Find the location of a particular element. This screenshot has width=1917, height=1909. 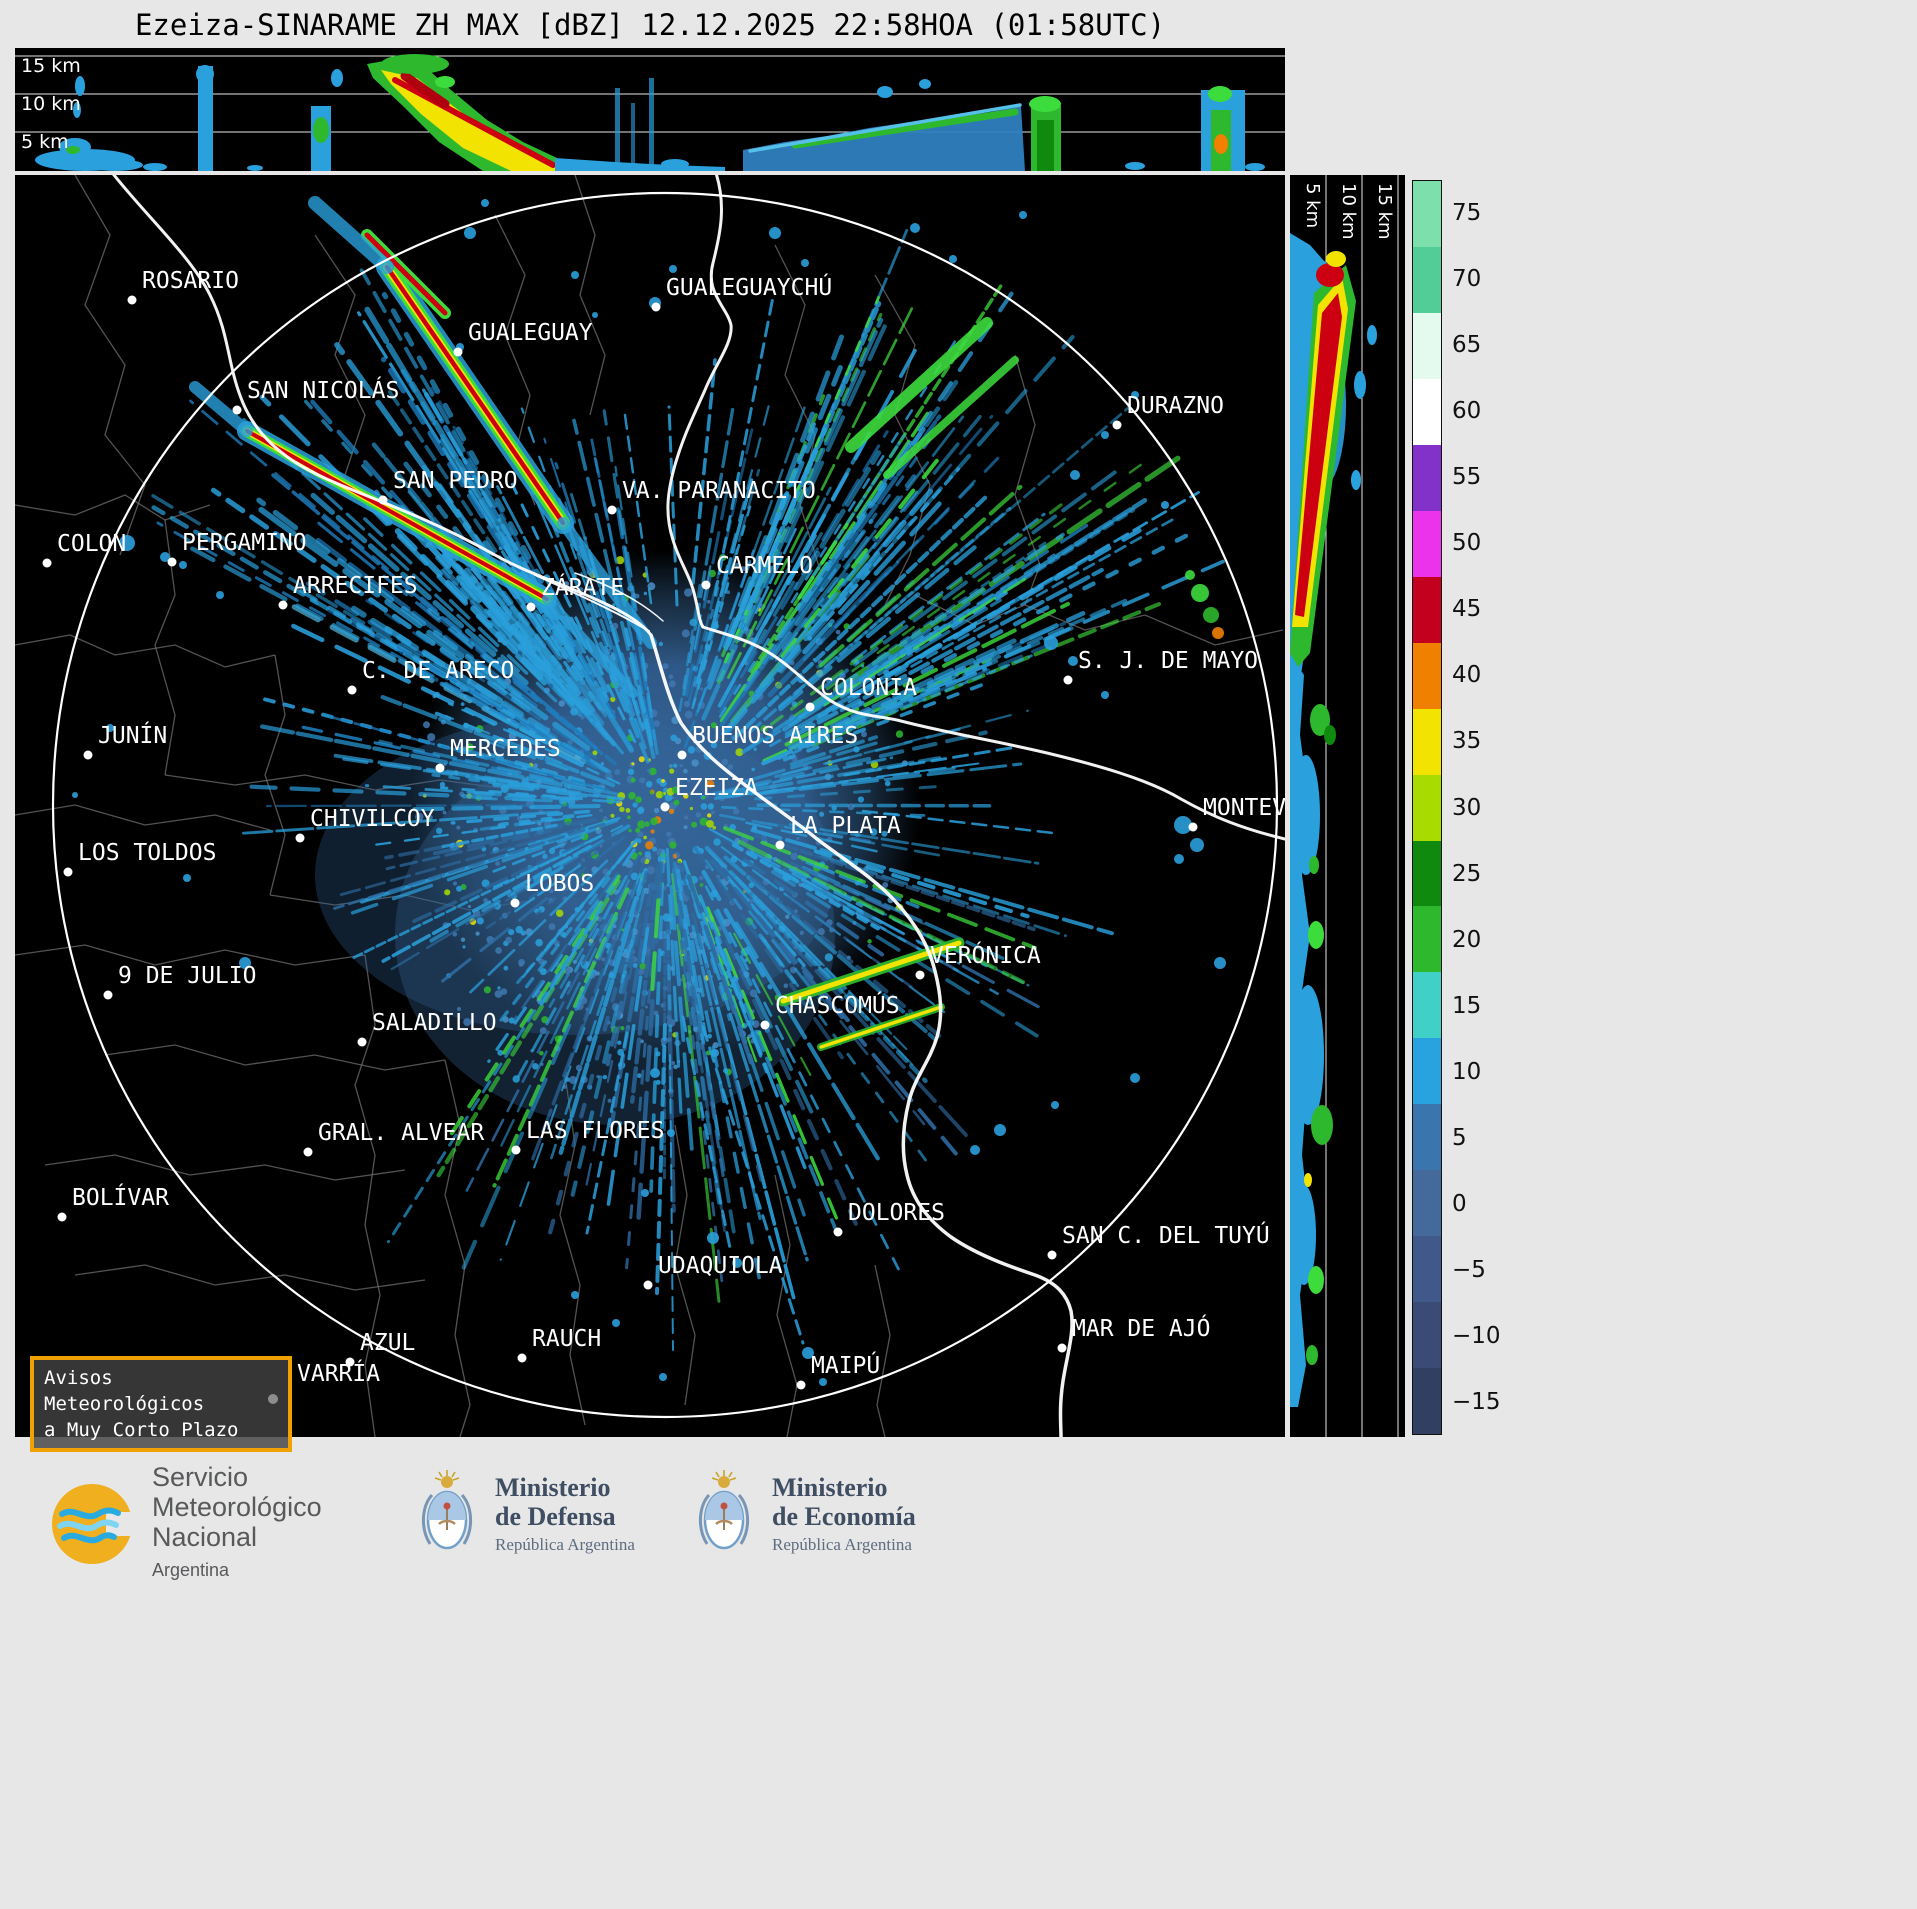

right-cross-section-echoes is located at coordinates (1333, 820).